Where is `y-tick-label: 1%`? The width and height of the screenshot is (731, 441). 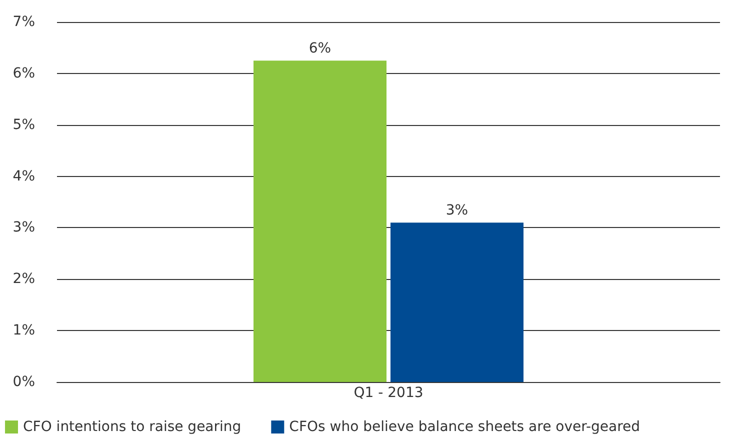
y-tick-label: 1% is located at coordinates (23, 330).